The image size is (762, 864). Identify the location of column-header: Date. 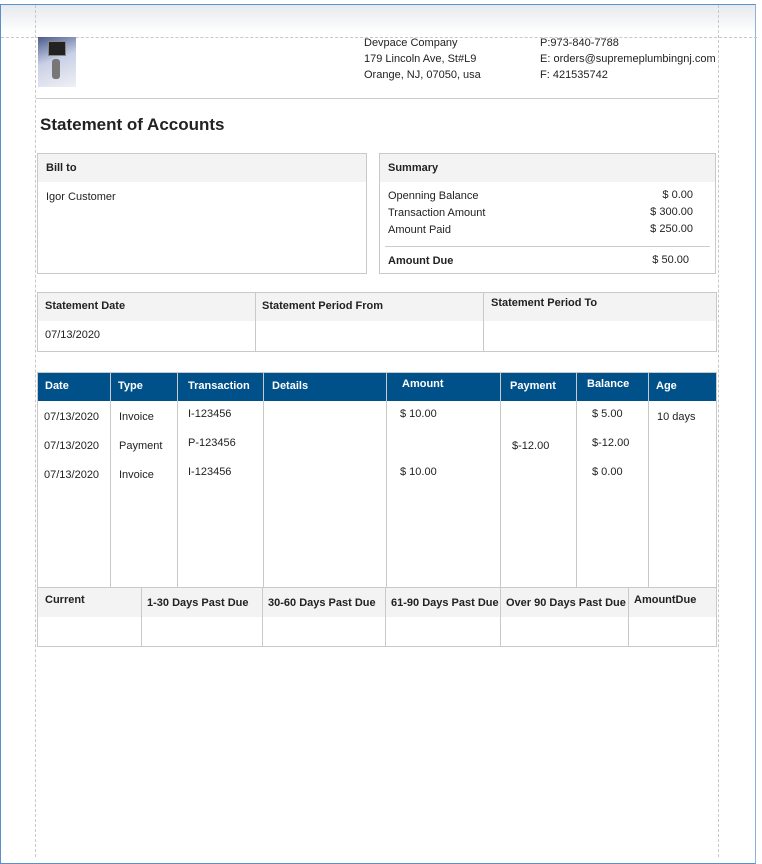
(57, 386).